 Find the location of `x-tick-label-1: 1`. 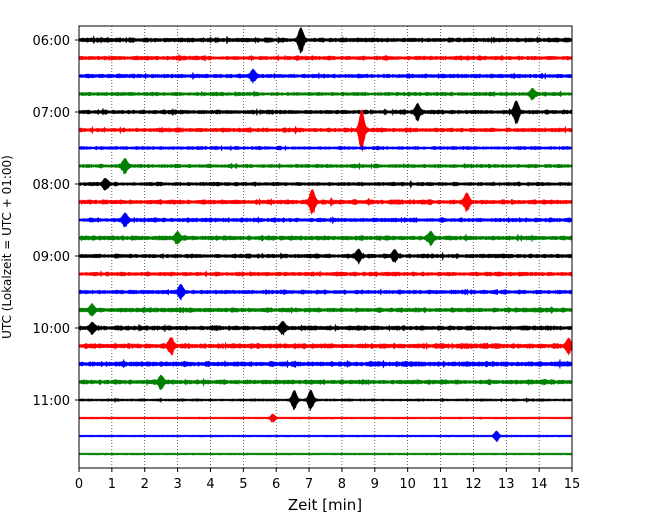

x-tick-label-1: 1 is located at coordinates (112, 484).